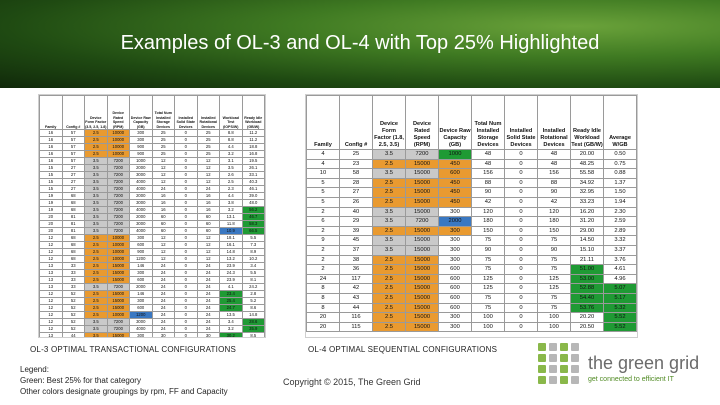 This screenshot has width=720, height=405. Describe the element at coordinates (152, 301) in the screenshot. I see `ol3-table-row: 12 52 2.5 15000 300 24 0 24 25.4 5.2` at that location.